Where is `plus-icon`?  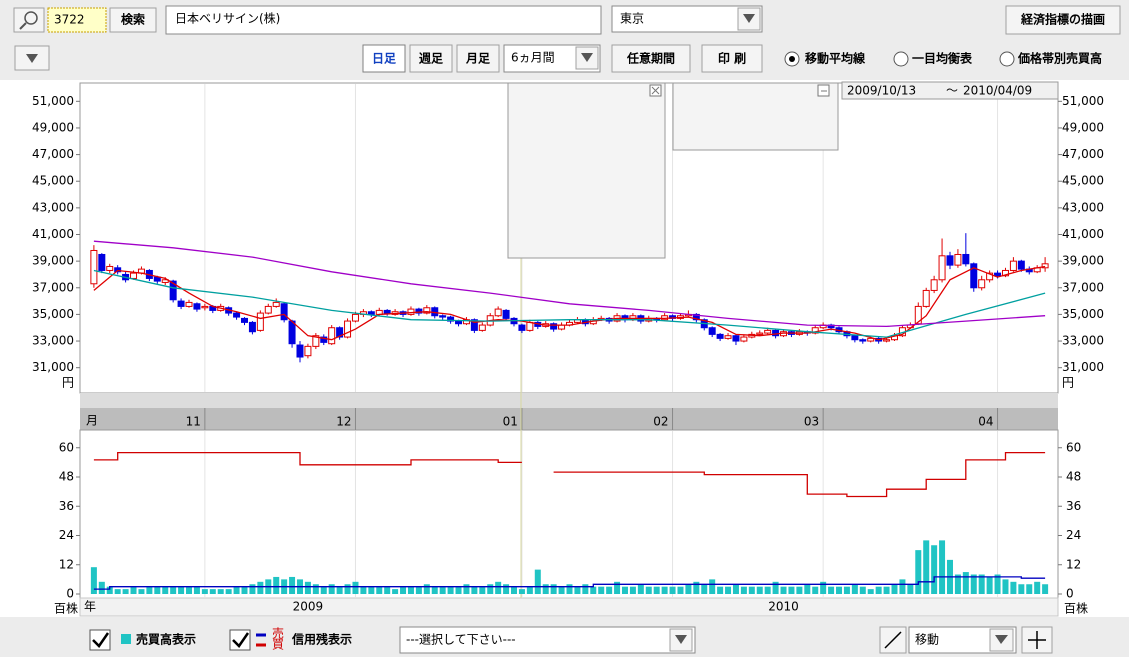
plus-icon is located at coordinates (1037, 640).